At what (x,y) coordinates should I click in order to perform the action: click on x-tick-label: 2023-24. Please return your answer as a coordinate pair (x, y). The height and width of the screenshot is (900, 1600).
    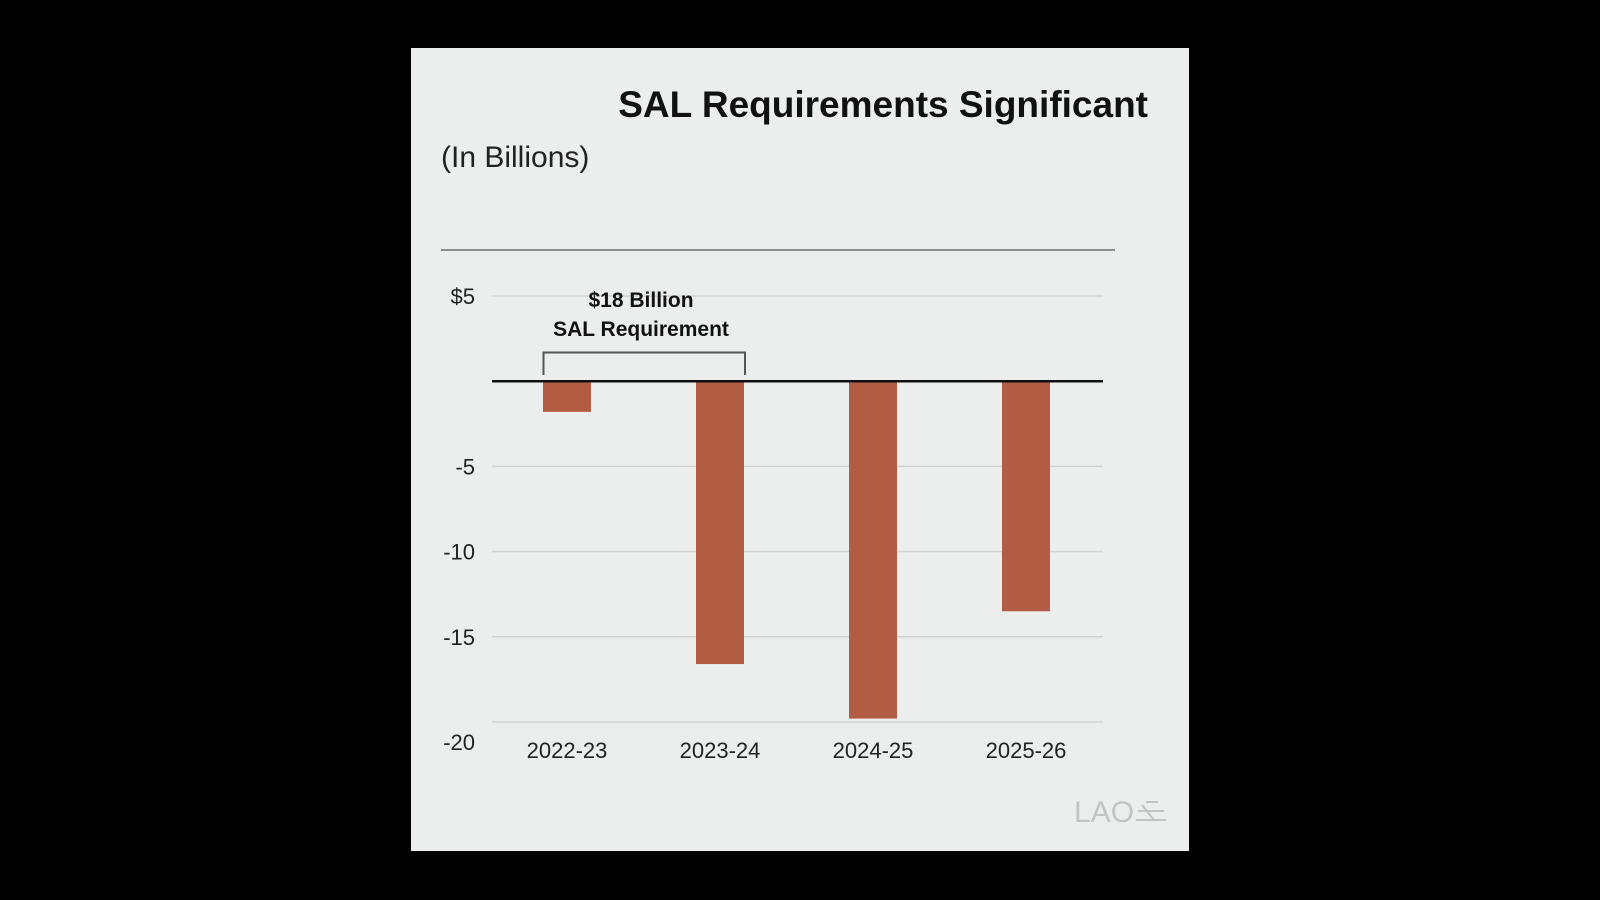
    Looking at the image, I should click on (720, 750).